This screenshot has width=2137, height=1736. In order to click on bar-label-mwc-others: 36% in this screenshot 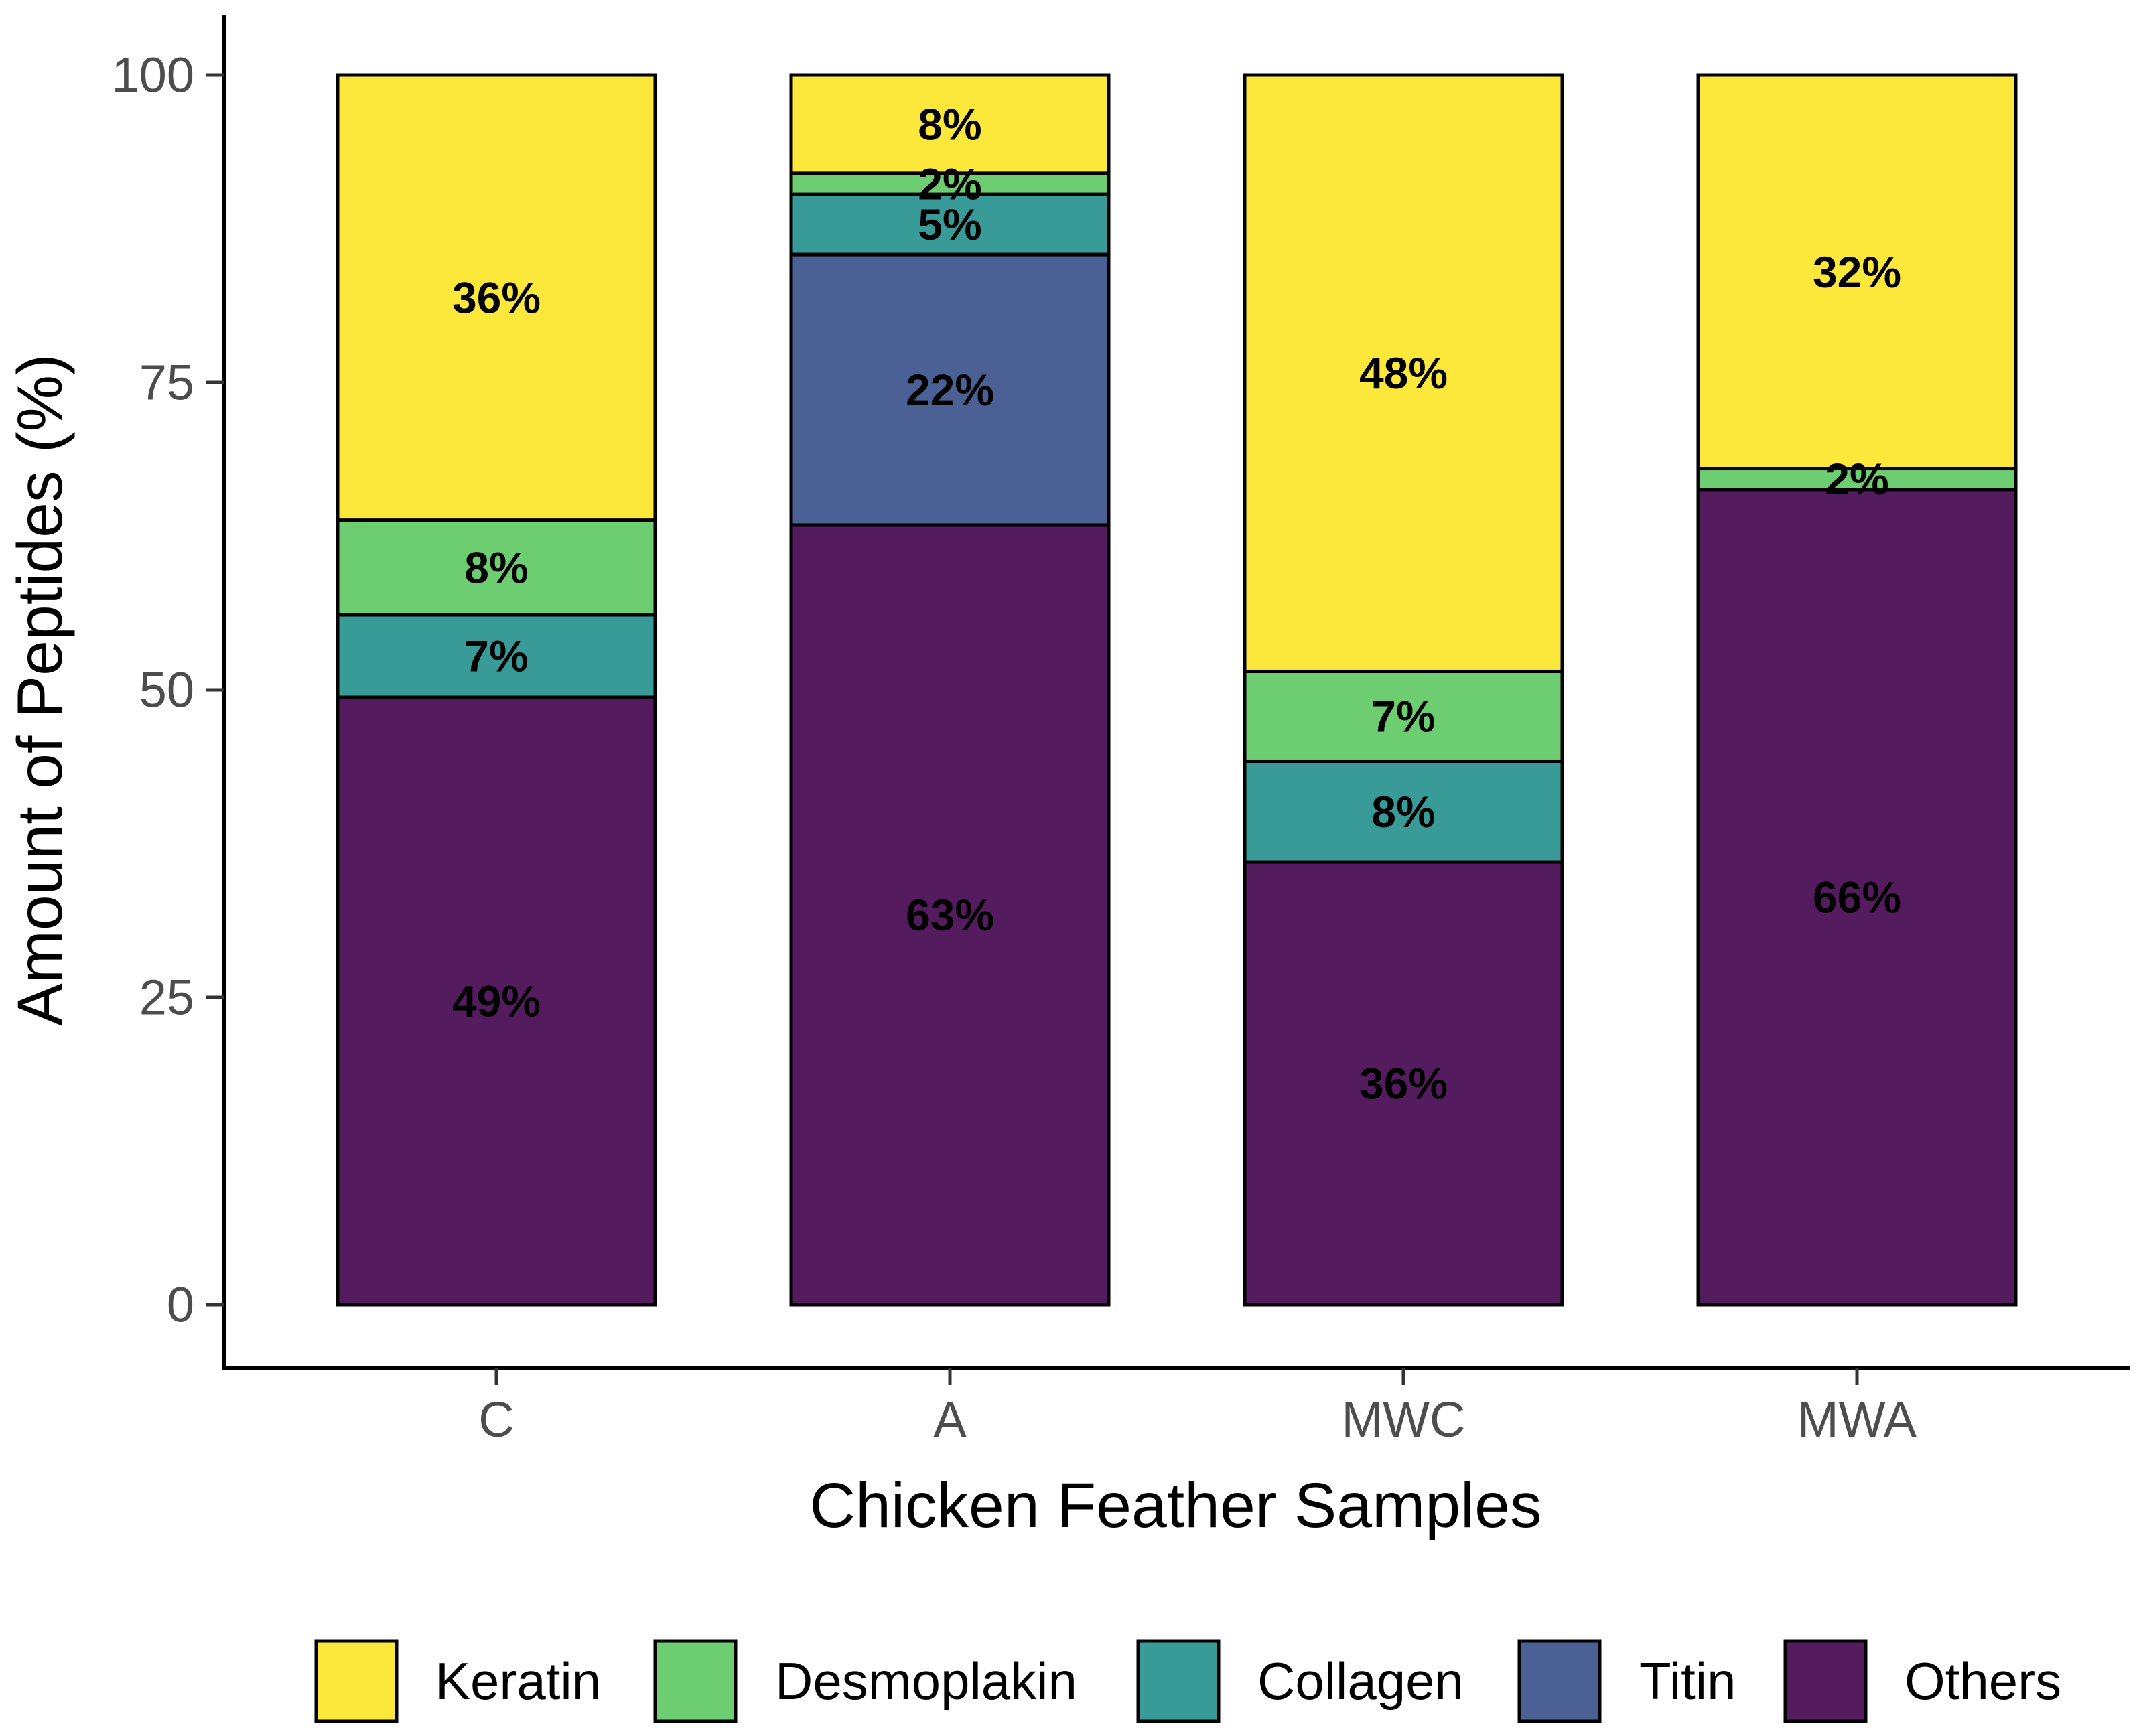, I will do `click(1403, 1083)`.